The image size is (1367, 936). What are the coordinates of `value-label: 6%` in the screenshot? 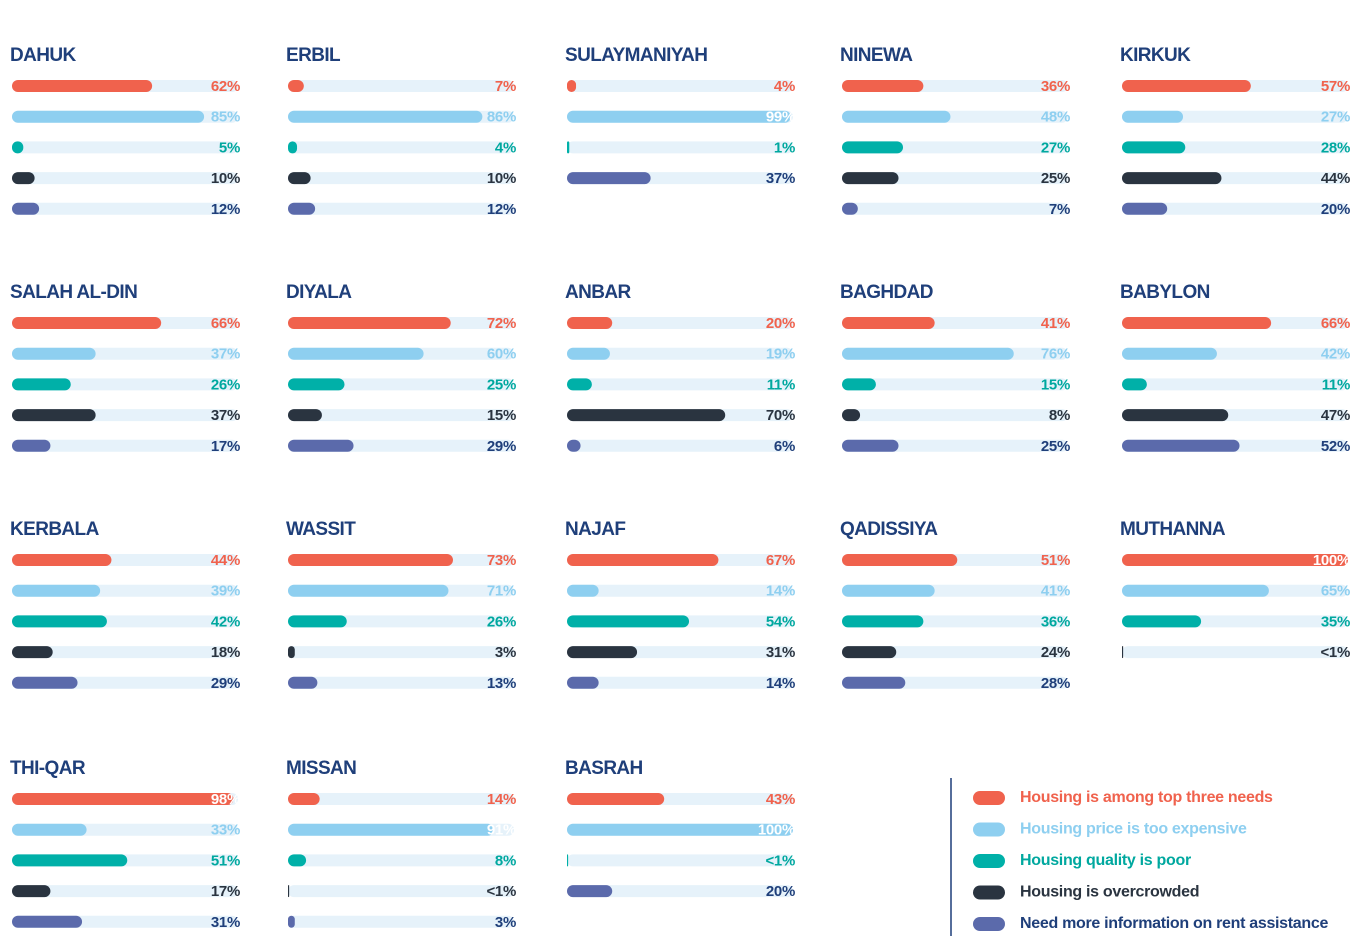 It's located at (784, 446).